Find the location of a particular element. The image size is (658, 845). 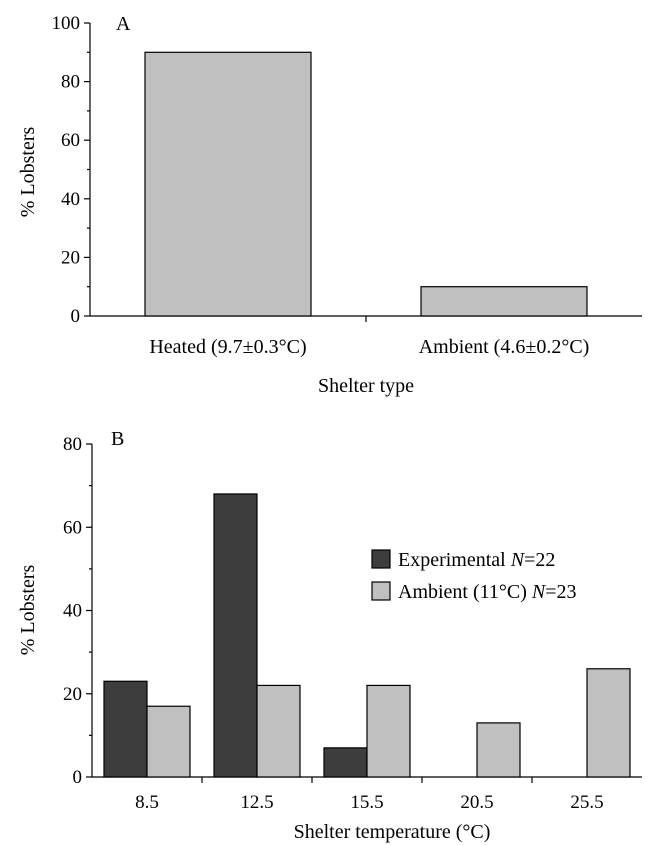

panel-b-x-tick-label: 8.5 is located at coordinates (147, 802).